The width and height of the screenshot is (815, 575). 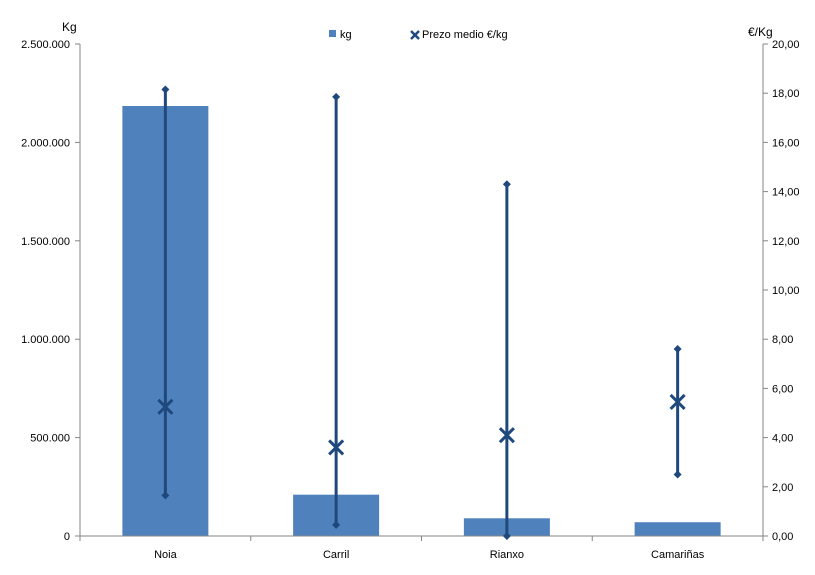 What do you see at coordinates (336, 555) in the screenshot?
I see `category-label: Carril` at bounding box center [336, 555].